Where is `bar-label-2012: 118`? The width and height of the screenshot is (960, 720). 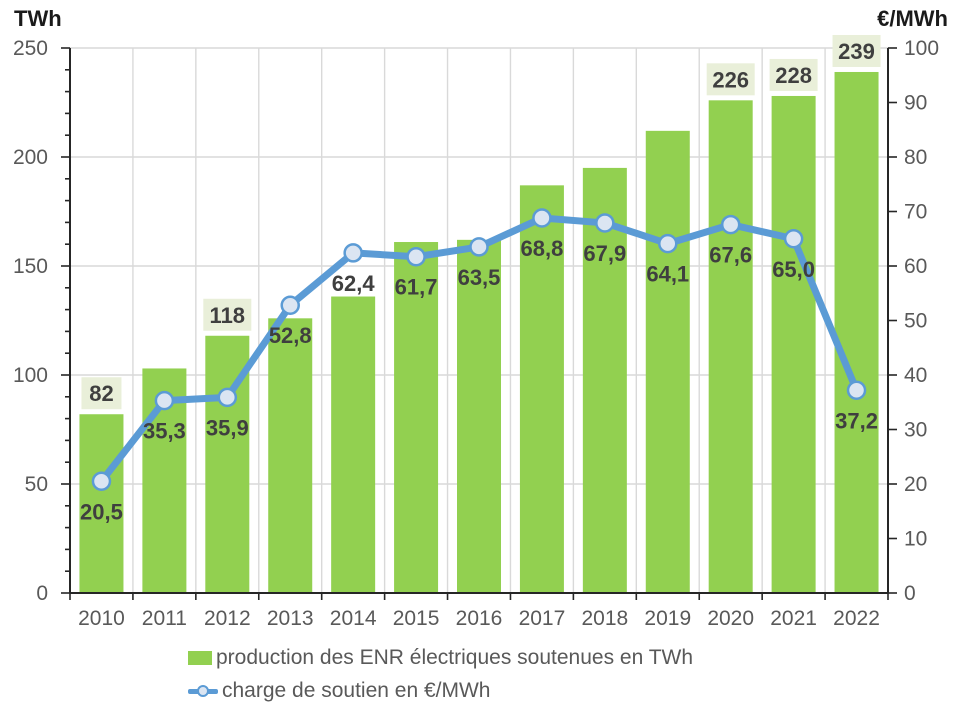
bar-label-2012: 118 is located at coordinates (228, 315).